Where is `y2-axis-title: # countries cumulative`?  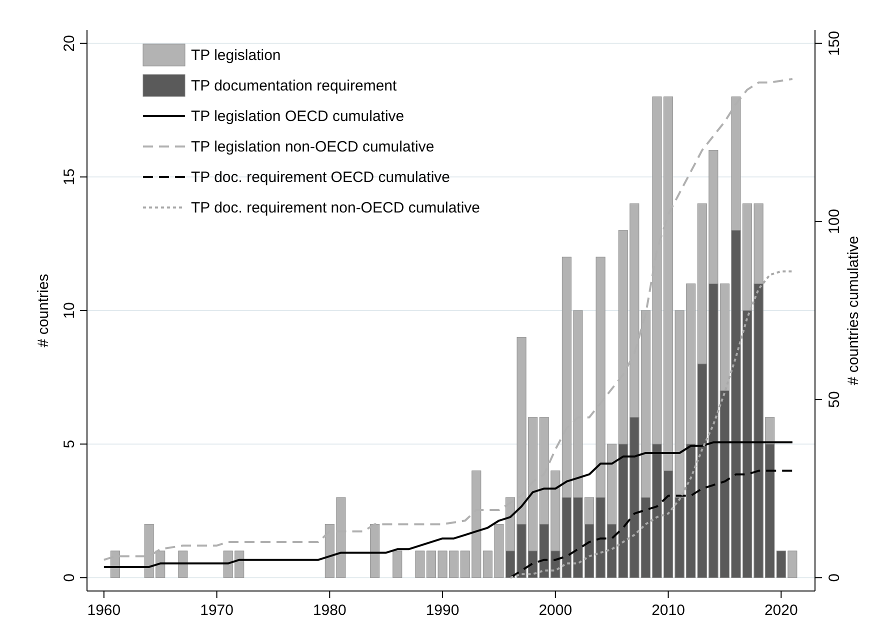 y2-axis-title: # countries cumulative is located at coordinates (853, 311).